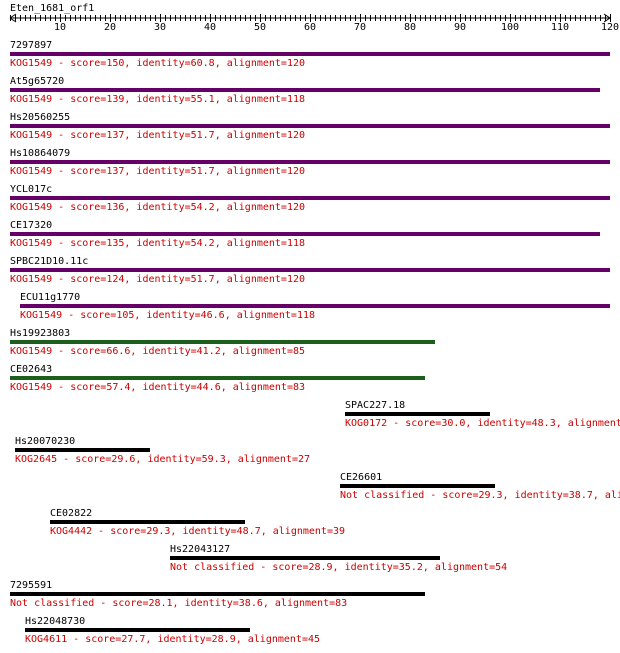  I want to click on ruler-tick-label: 80, so click(410, 27).